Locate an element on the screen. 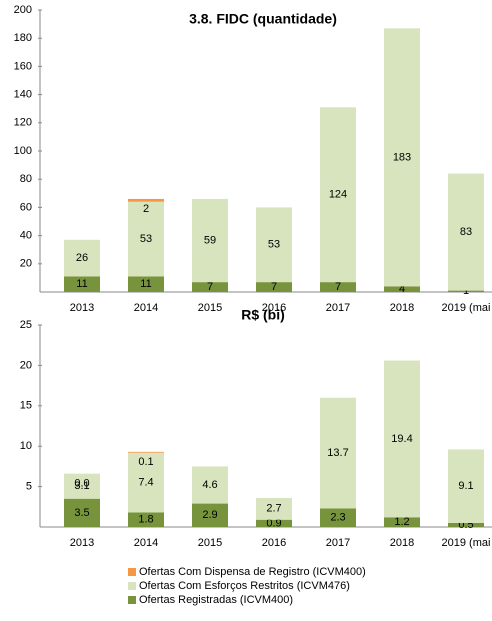 Image resolution: width=492 pixels, height=621 pixels. data-label: 19.4 is located at coordinates (401, 439).